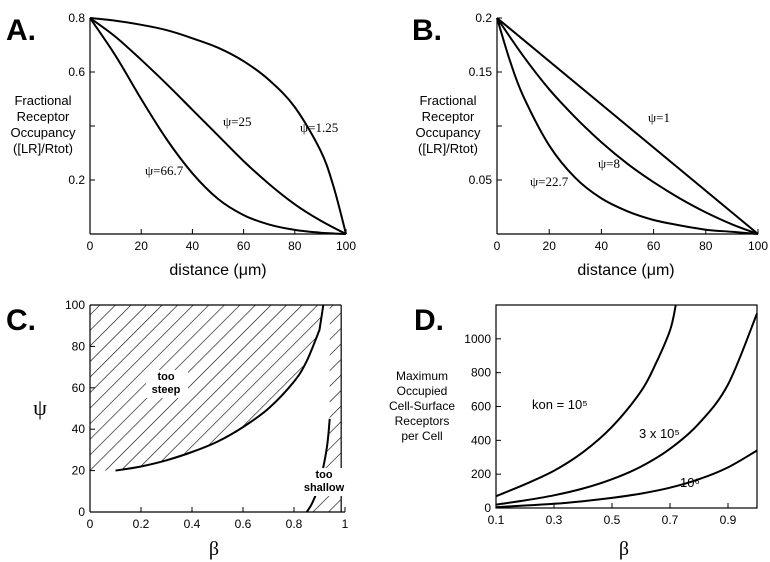 The width and height of the screenshot is (770, 562). What do you see at coordinates (323, 475) in the screenshot?
I see `too-shallow-label: too` at bounding box center [323, 475].